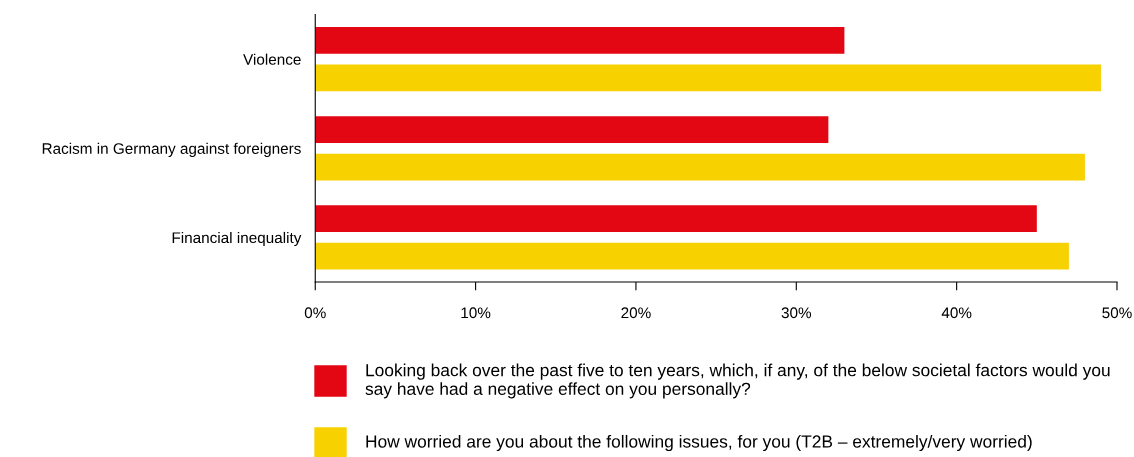 This screenshot has width=1134, height=457. Describe the element at coordinates (272, 59) in the screenshot. I see `y-tick-label: Violence` at that location.